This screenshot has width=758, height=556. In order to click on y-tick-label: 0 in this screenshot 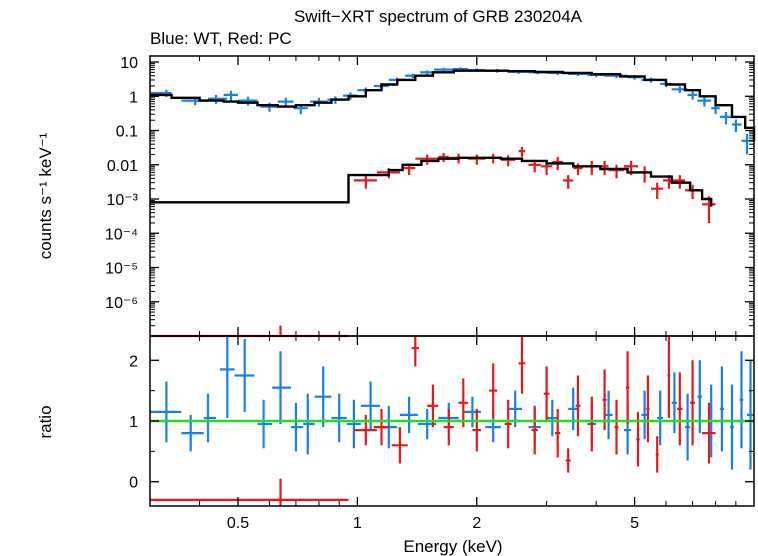, I will do `click(133, 483)`.